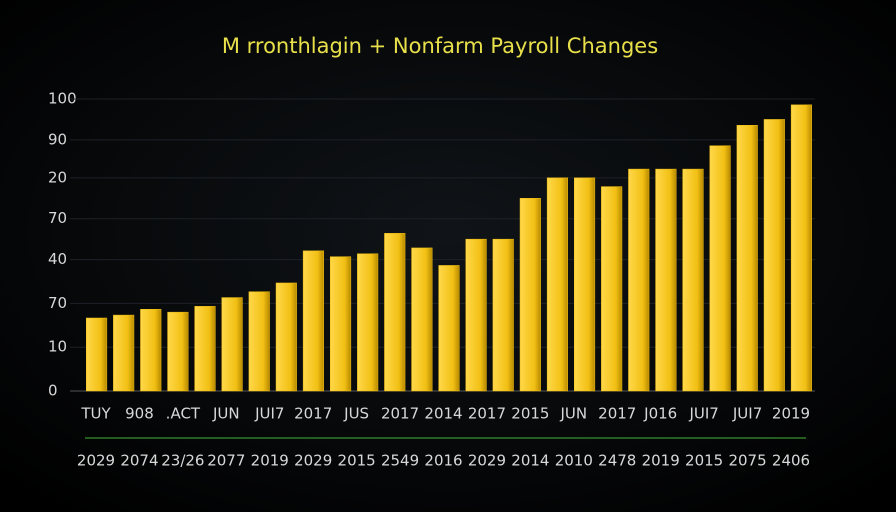 Image resolution: width=896 pixels, height=512 pixels. Describe the element at coordinates (183, 414) in the screenshot. I see `x-label-top: .ACT` at that location.